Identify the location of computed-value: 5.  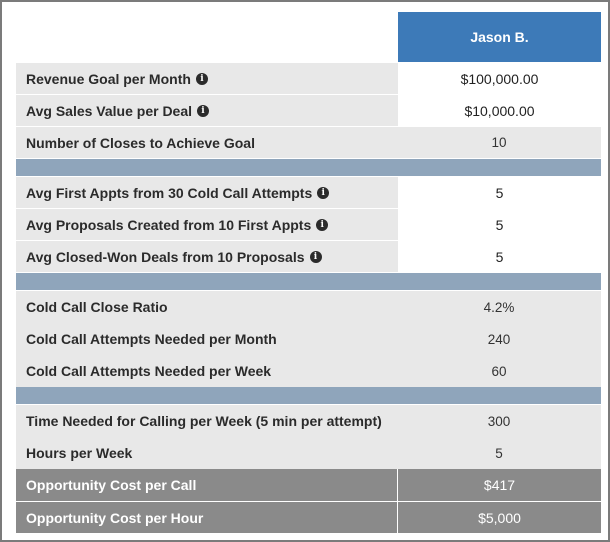
(499, 453).